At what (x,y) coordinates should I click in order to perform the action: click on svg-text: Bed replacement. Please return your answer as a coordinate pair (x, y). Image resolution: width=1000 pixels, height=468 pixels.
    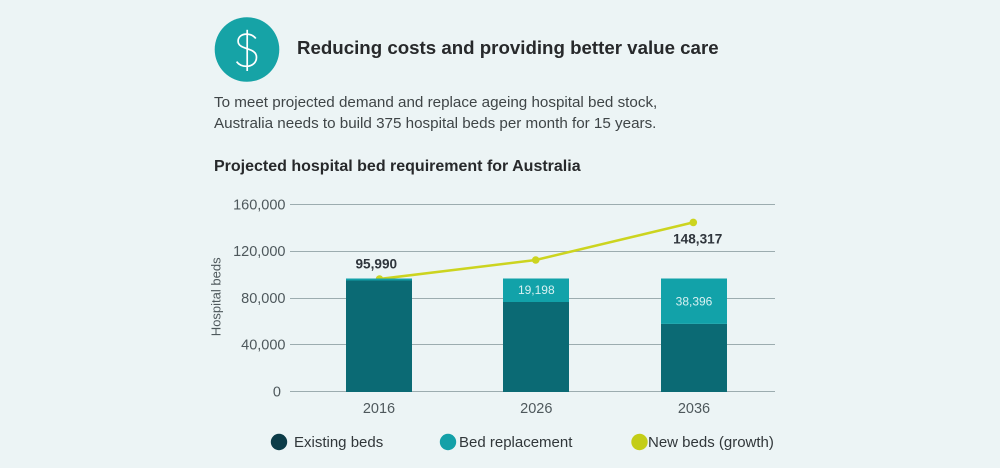
    Looking at the image, I should click on (516, 442).